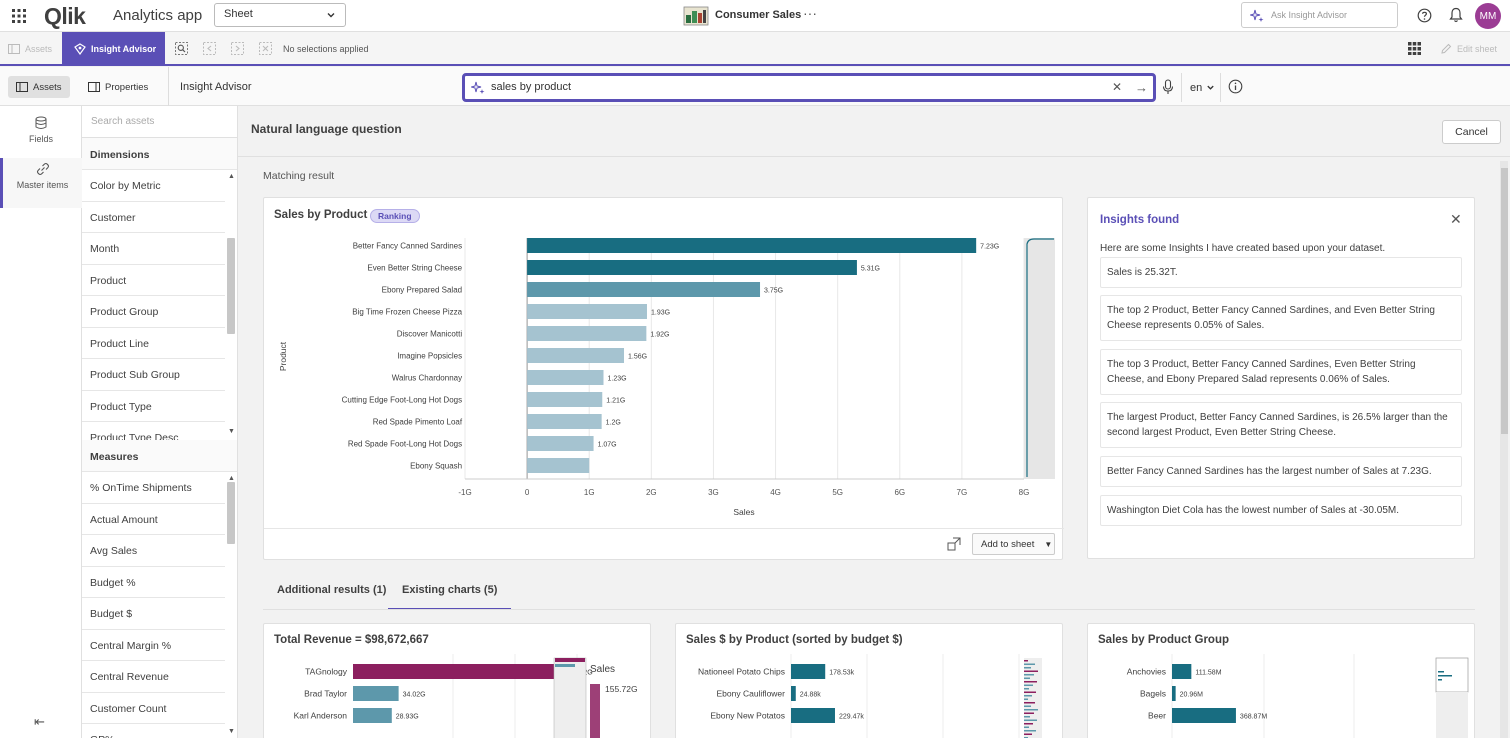 Image resolution: width=1510 pixels, height=738 pixels. What do you see at coordinates (1117, 87) in the screenshot?
I see `clear-search-icon: ✕` at bounding box center [1117, 87].